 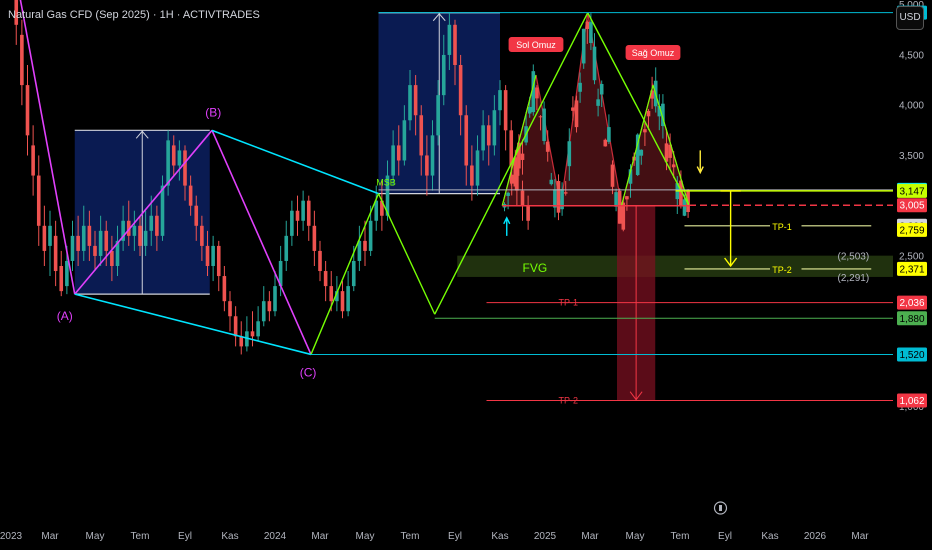 What do you see at coordinates (590, 536) in the screenshot?
I see `x-tick-label: Mar` at bounding box center [590, 536].